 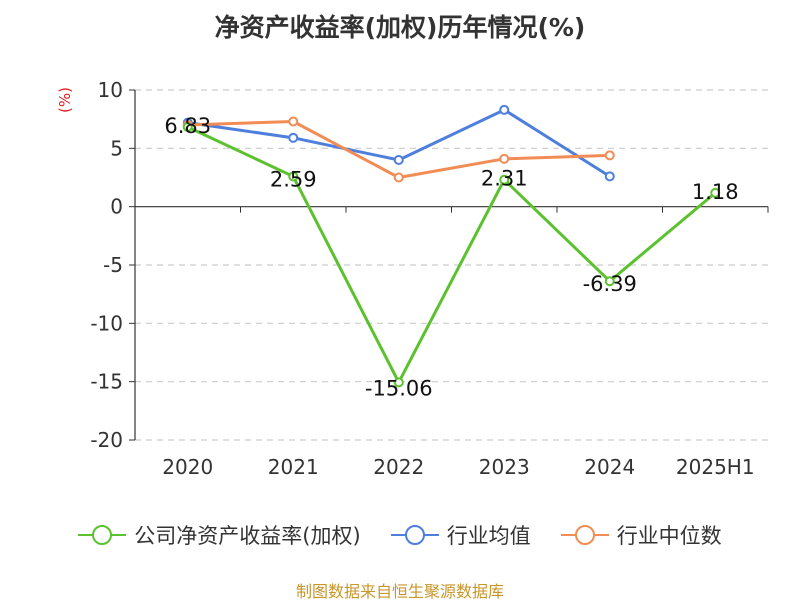 I want to click on x-tick-label: 2020, so click(x=187, y=467).